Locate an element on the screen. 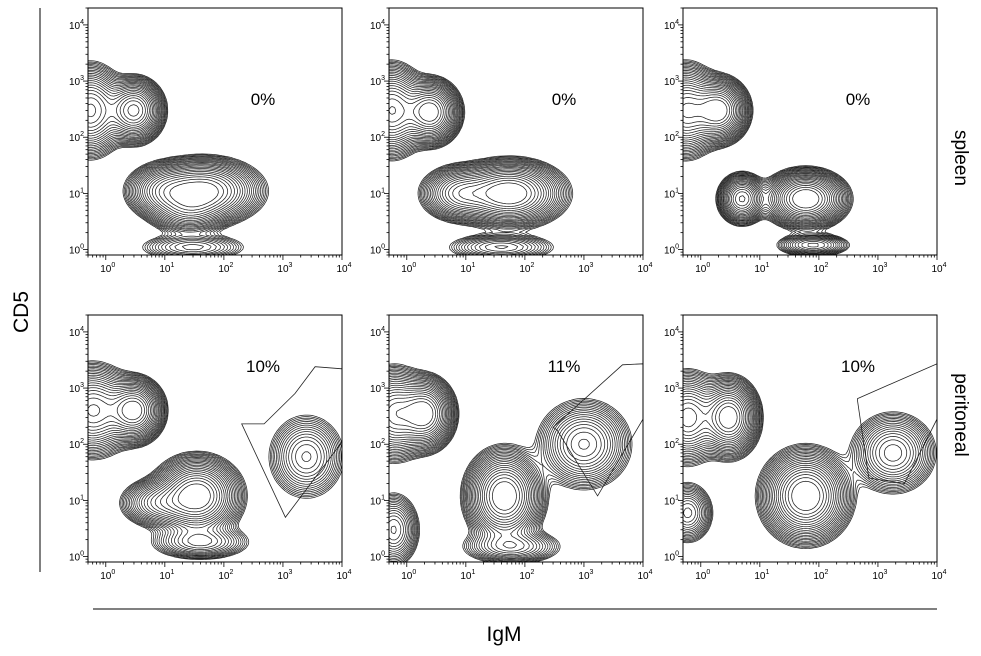  plot-frame is located at coordinates (215, 438).